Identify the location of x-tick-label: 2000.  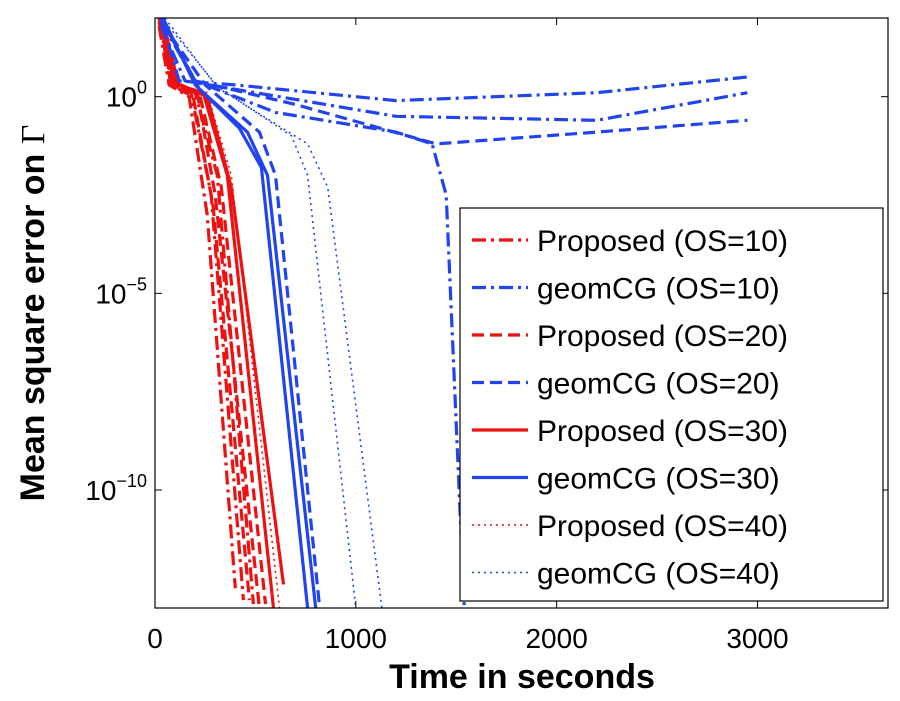
(556, 638).